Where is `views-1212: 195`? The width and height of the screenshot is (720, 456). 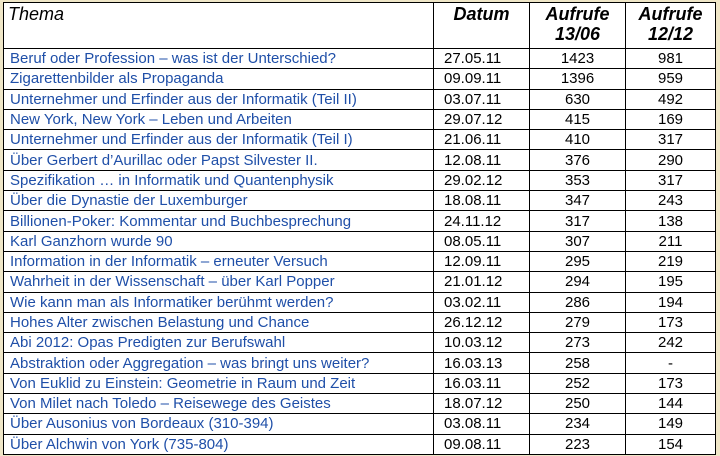 views-1212: 195 is located at coordinates (670, 282).